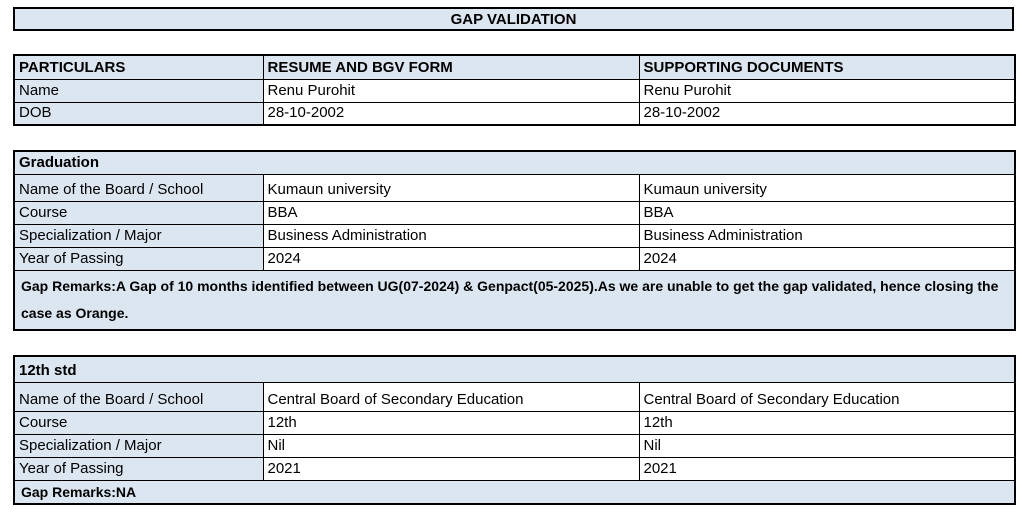 Image resolution: width=1022 pixels, height=520 pixels. I want to click on board-school-supporting-value: Central Board of Secondary Education, so click(827, 396).